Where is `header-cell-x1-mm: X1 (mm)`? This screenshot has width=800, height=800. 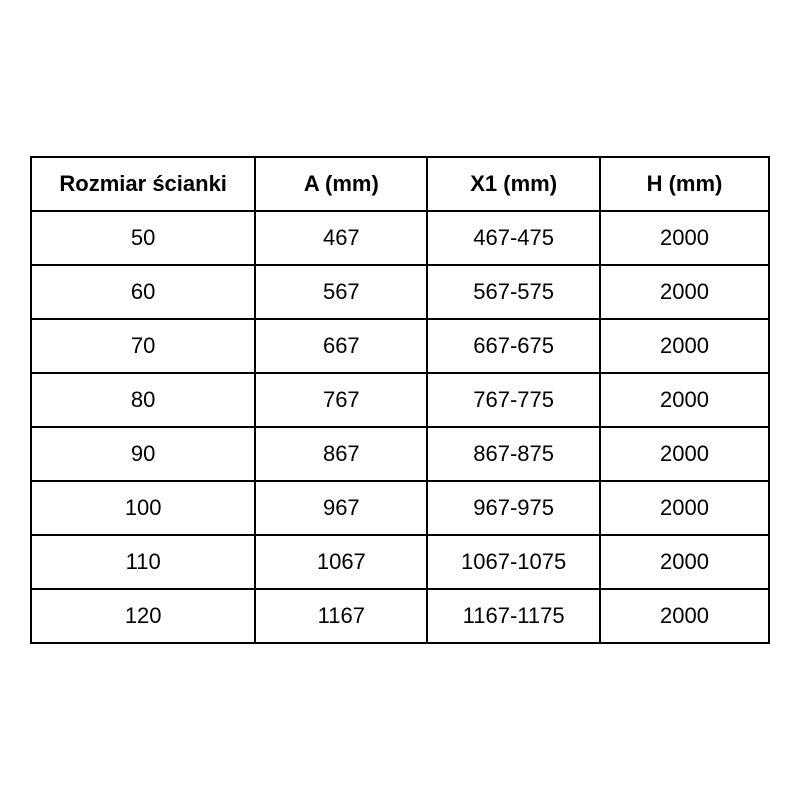 header-cell-x1-mm: X1 (mm) is located at coordinates (513, 184).